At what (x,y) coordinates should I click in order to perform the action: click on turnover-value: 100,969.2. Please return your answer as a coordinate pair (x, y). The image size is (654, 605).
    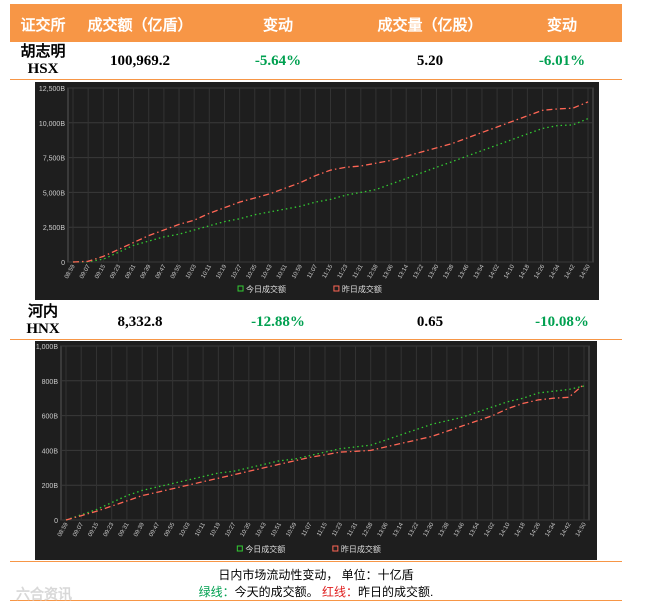
    Looking at the image, I should click on (140, 61).